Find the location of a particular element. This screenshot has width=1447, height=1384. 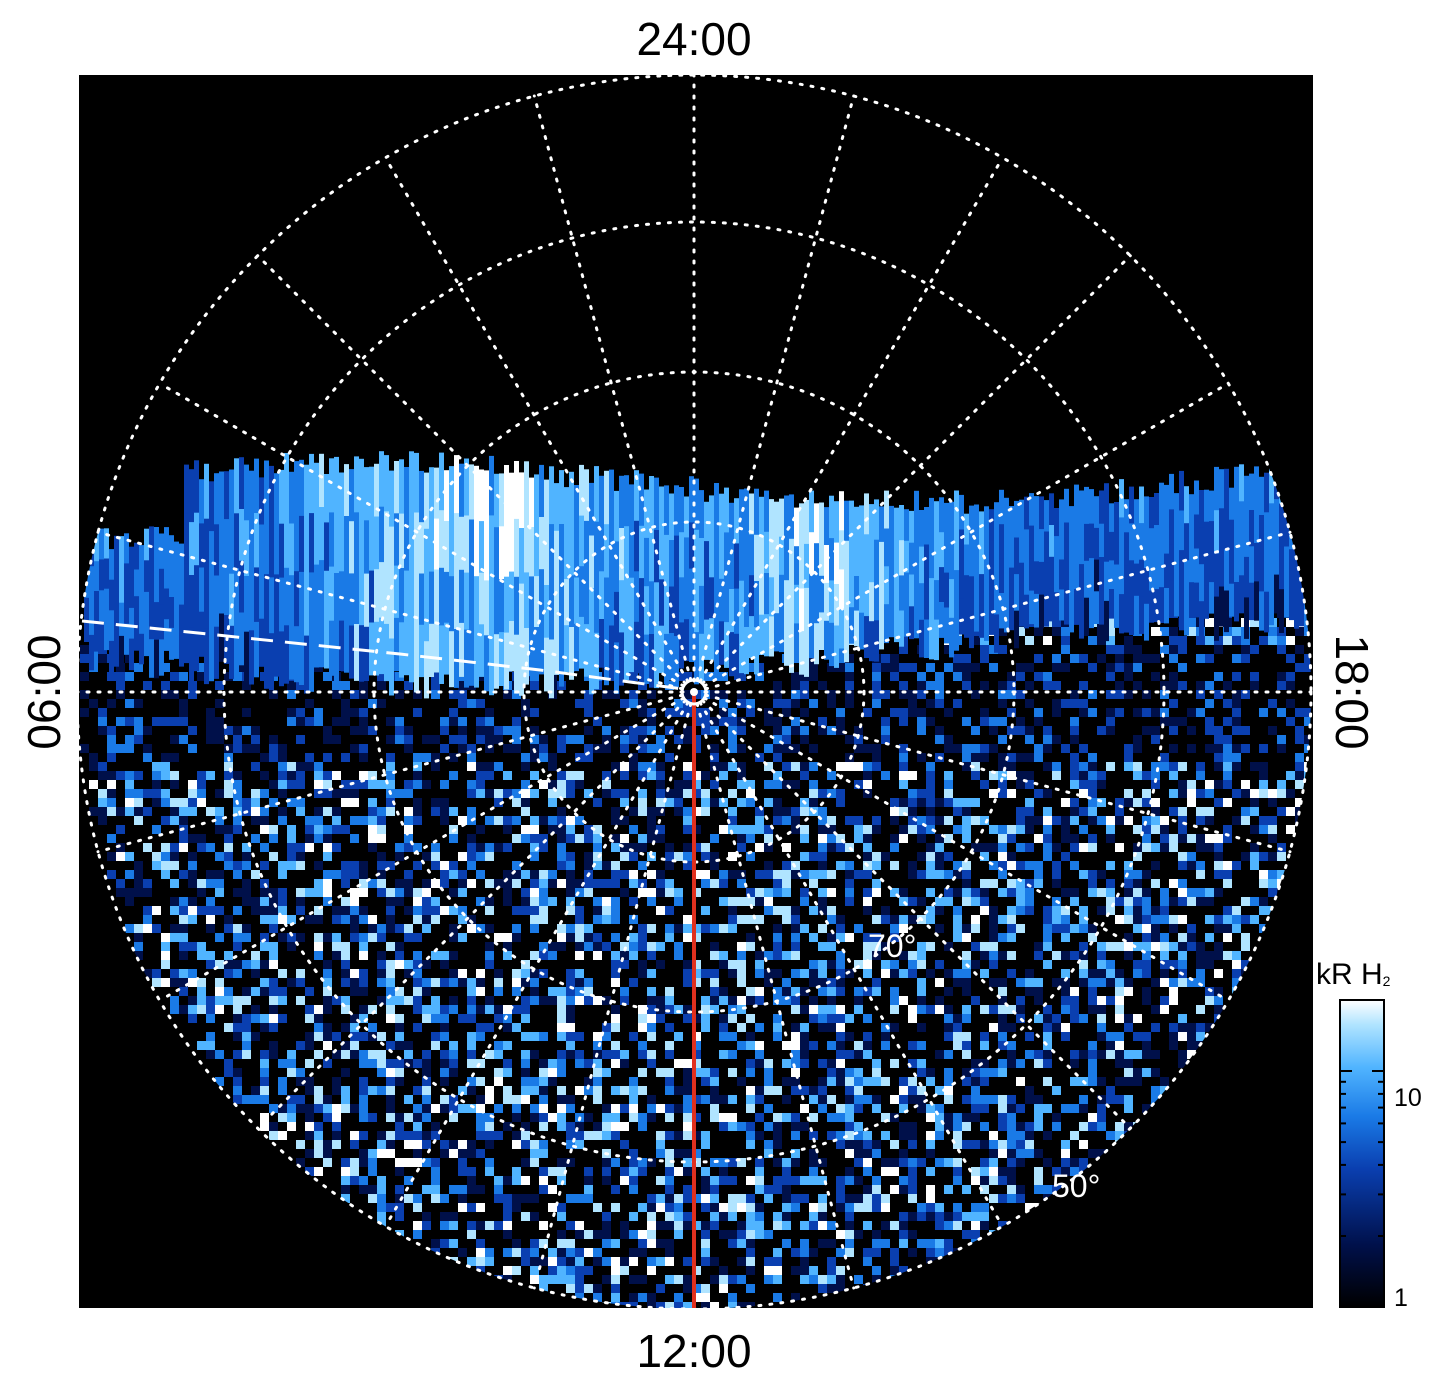

latitude-label-70: 70° is located at coordinates (892, 946).